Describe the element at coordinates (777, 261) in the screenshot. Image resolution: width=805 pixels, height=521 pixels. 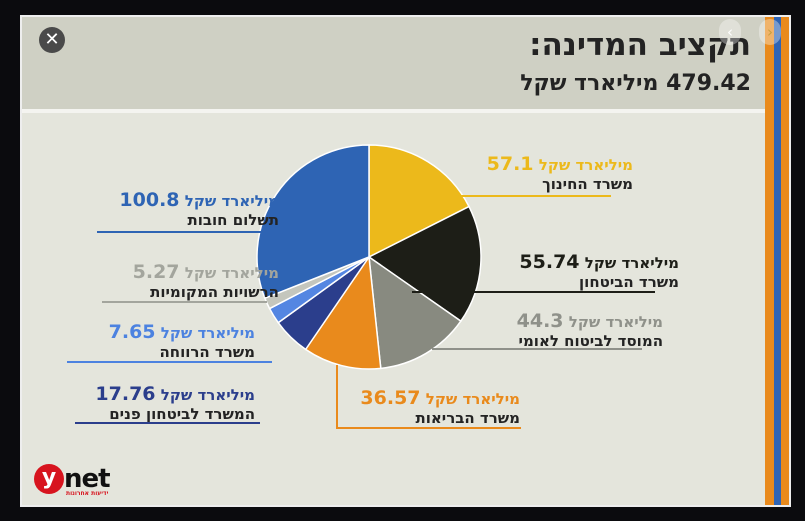
I see `stripe-blue` at that location.